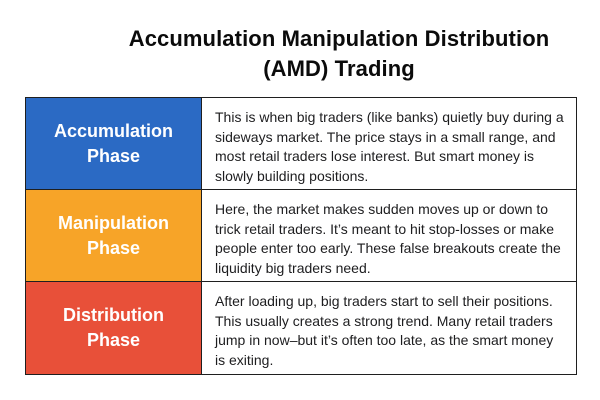  I want to click on manipulation-phase-label: Manipulation Phase, so click(113, 235).